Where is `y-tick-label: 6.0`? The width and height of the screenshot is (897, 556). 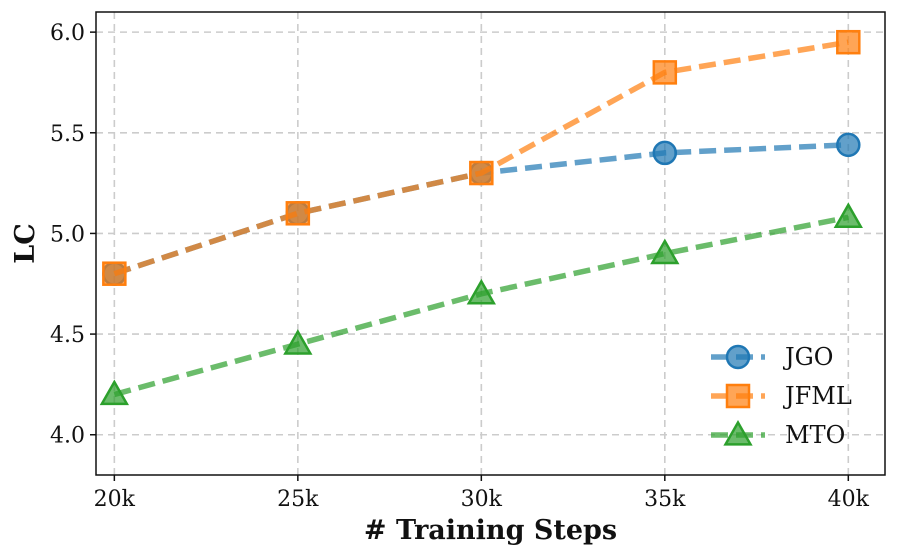
y-tick-label: 6.0 is located at coordinates (67, 33).